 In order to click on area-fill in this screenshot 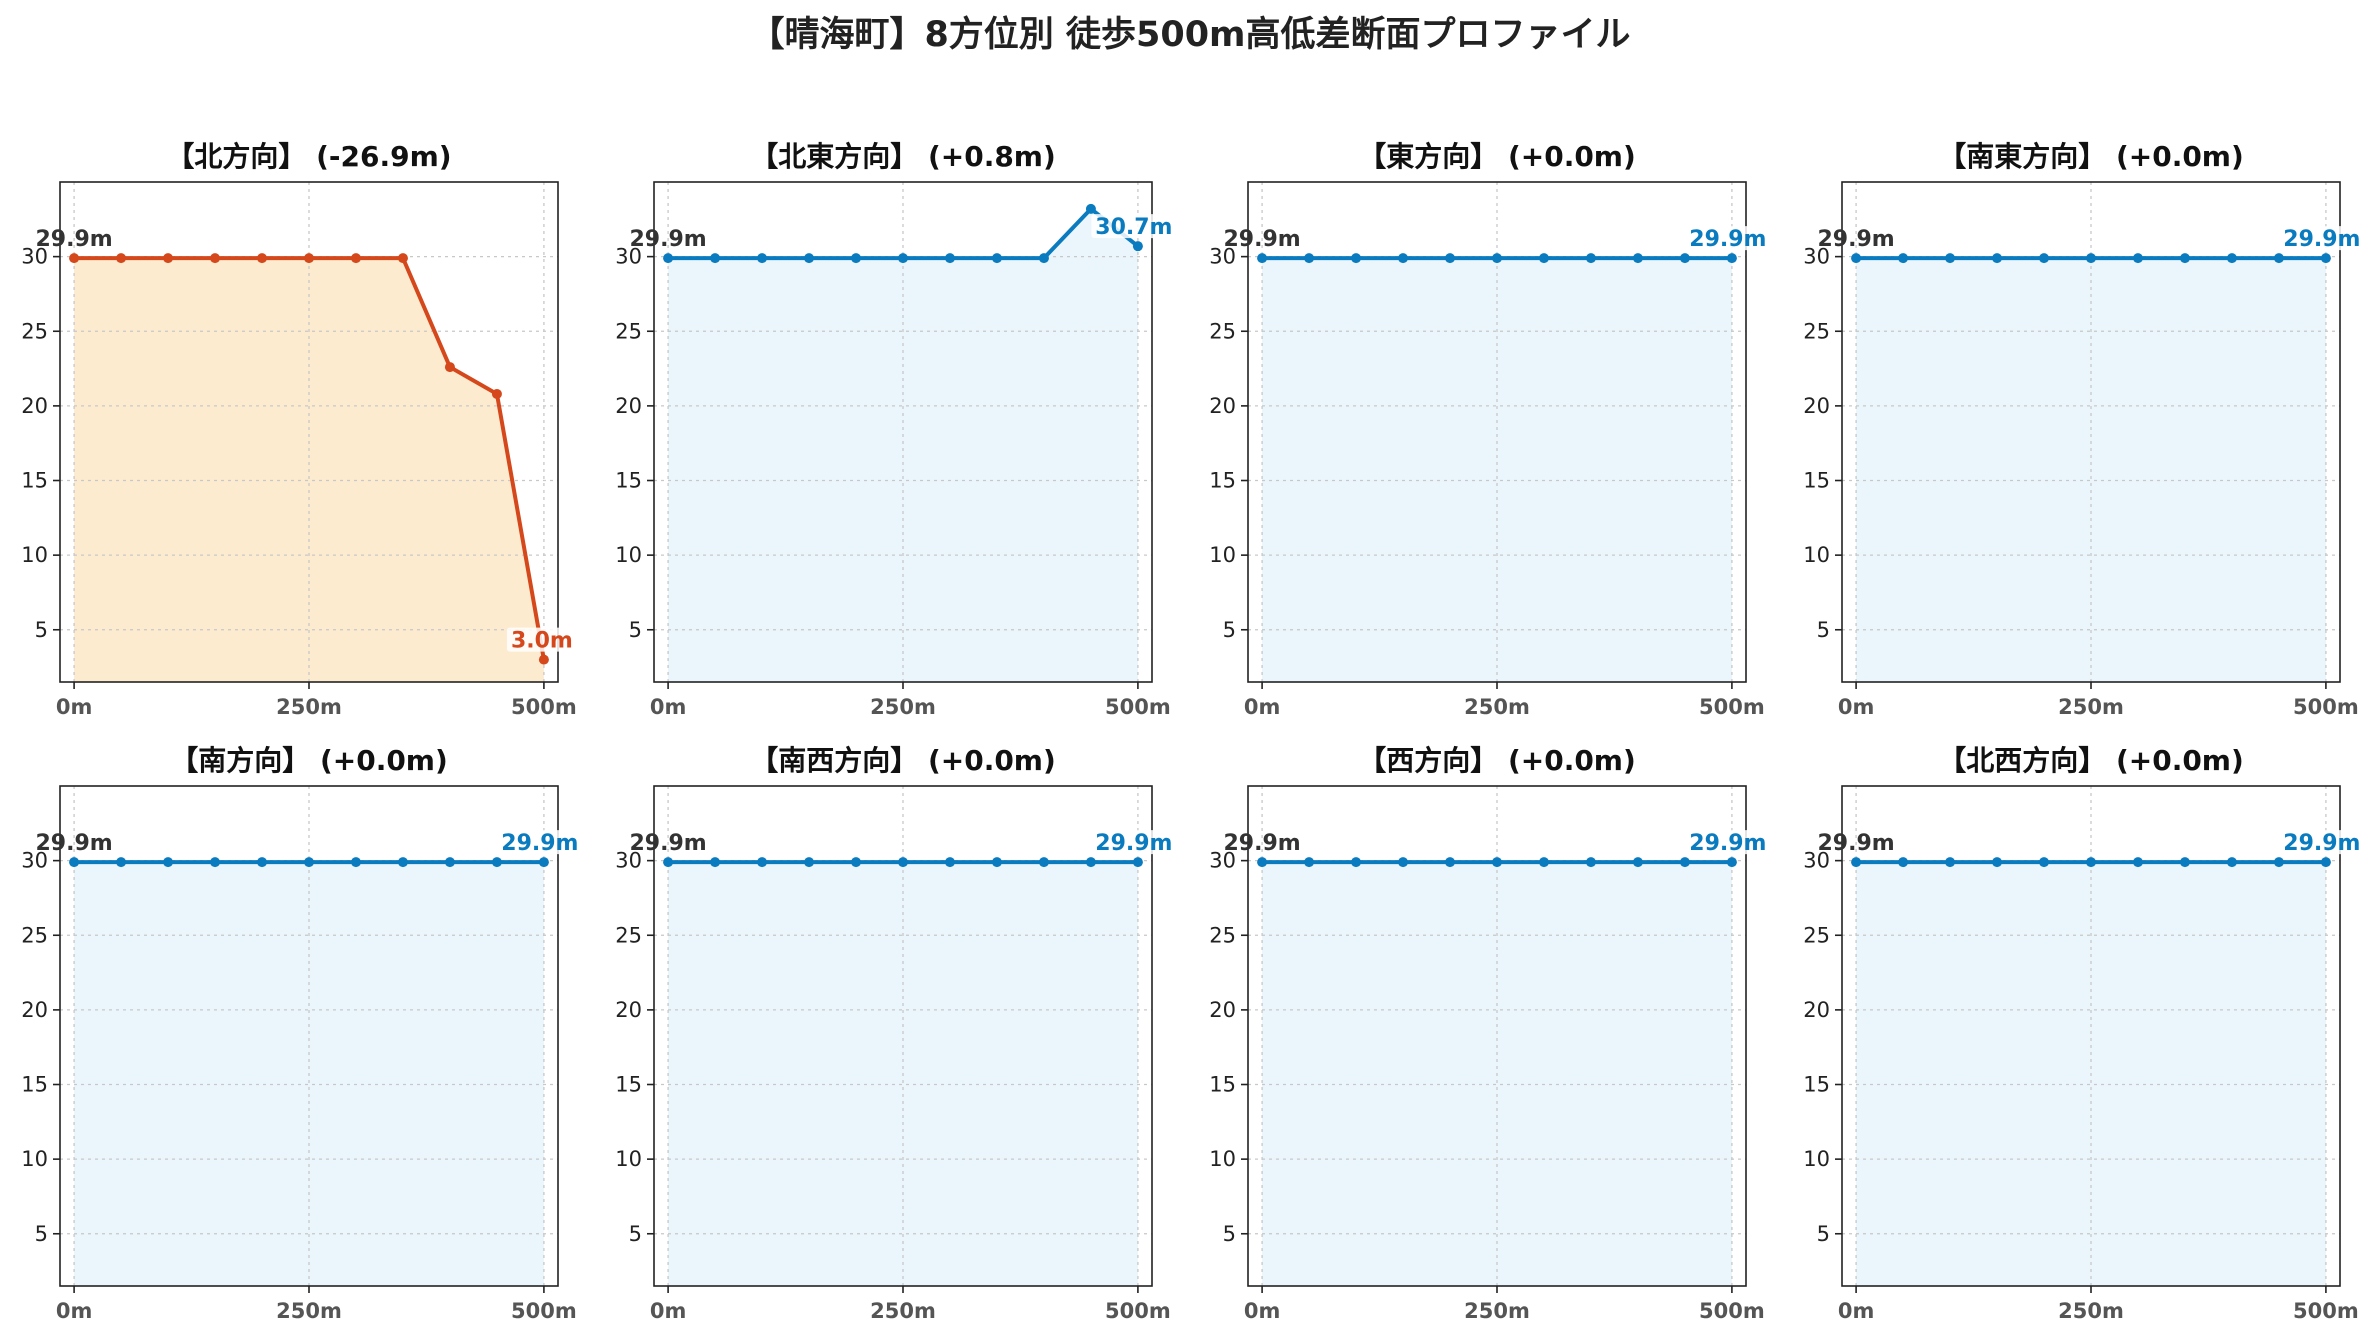, I will do `click(903, 445)`.